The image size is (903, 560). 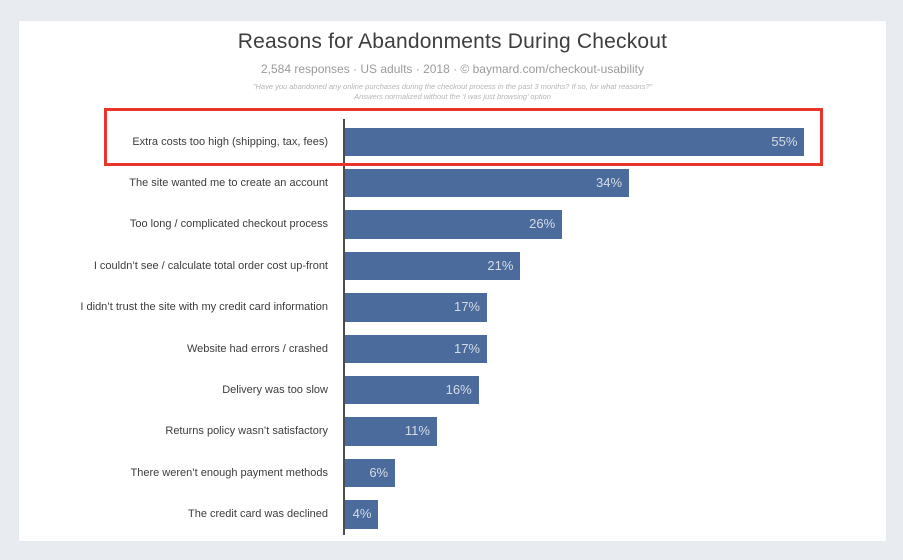 What do you see at coordinates (229, 472) in the screenshot?
I see `bar-category-label: There weren’t enough payment methods` at bounding box center [229, 472].